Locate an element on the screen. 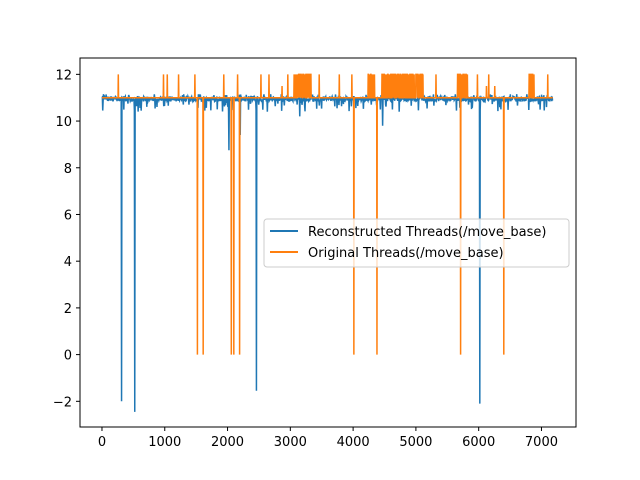  x-tick-label: 7000 is located at coordinates (541, 442).